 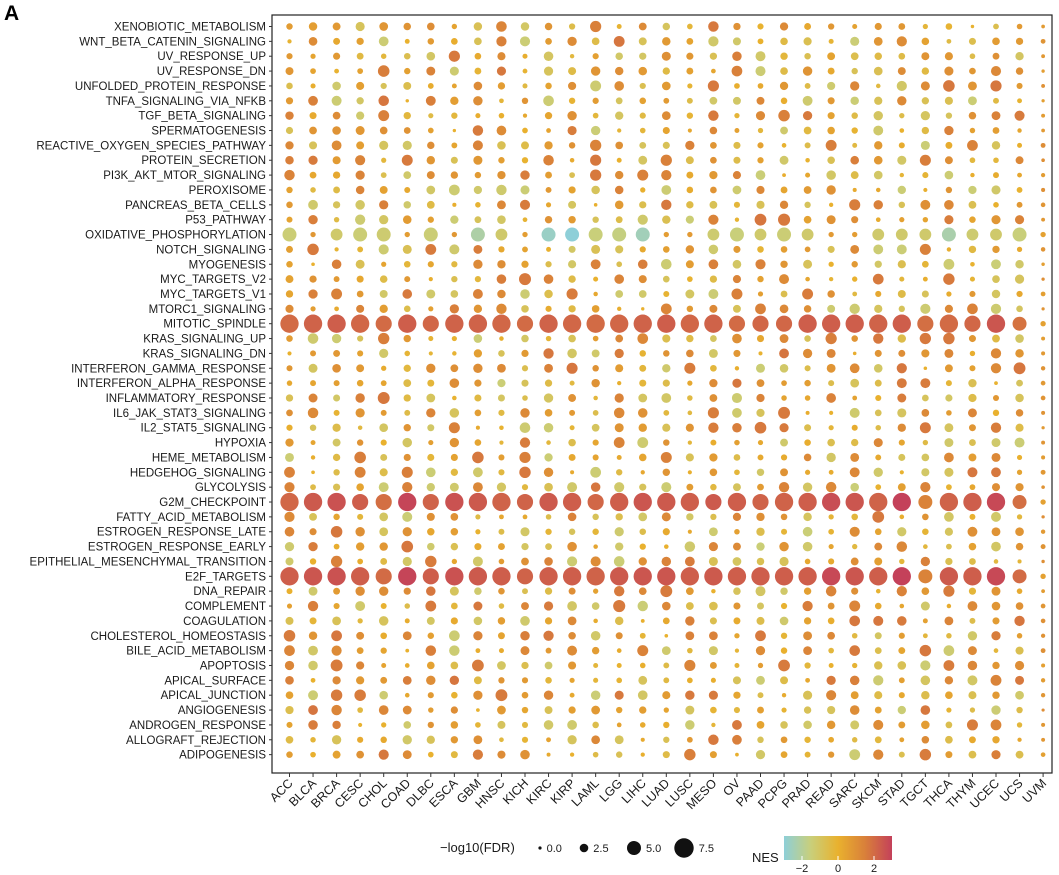 What do you see at coordinates (548, 427) in the screenshot?
I see `dot-kirc-il2_stat5_signaling` at bounding box center [548, 427].